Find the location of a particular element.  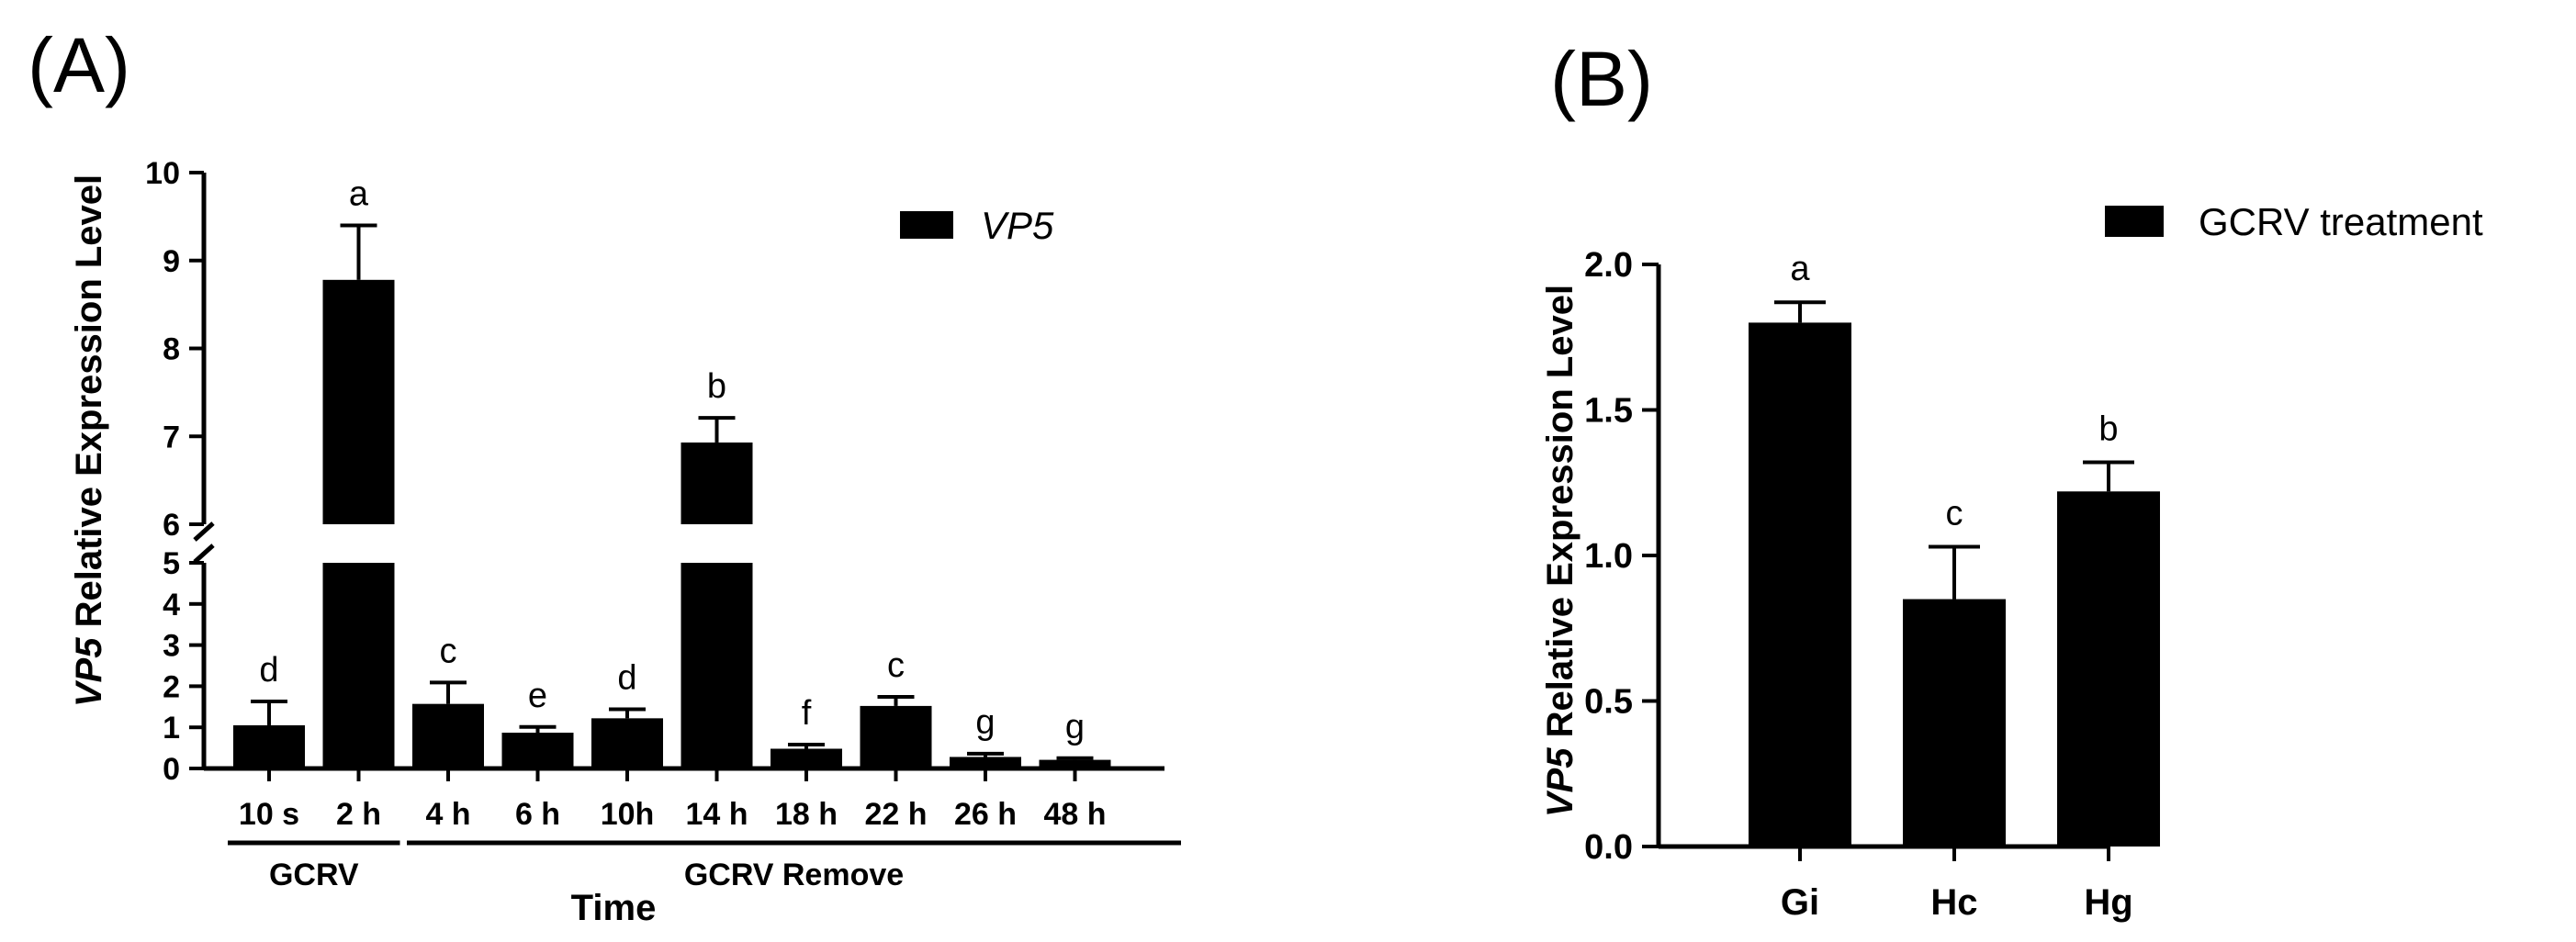

panel-a-axis-break-mark-upper is located at coordinates (204, 531).